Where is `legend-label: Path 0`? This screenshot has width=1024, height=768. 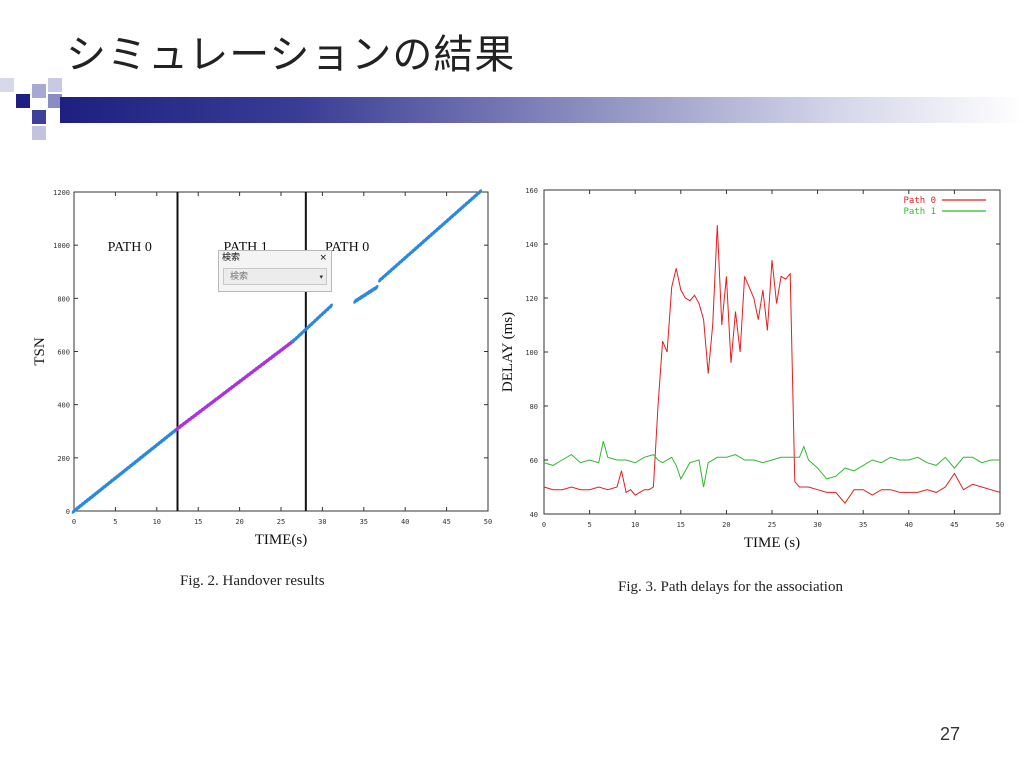 legend-label: Path 0 is located at coordinates (919, 201).